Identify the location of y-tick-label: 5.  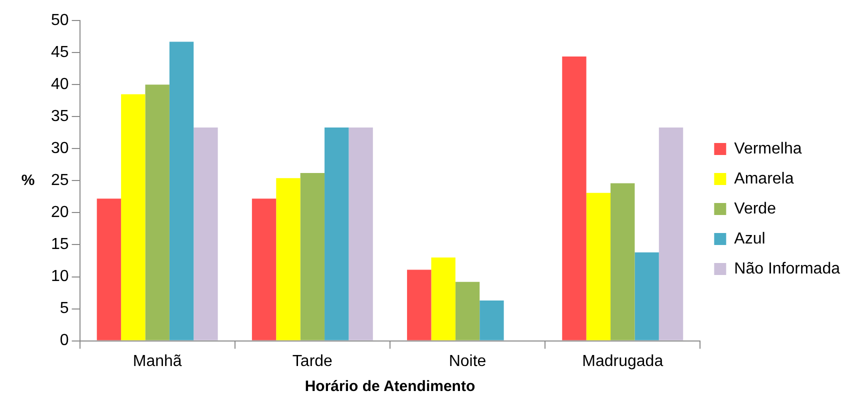
(64, 309).